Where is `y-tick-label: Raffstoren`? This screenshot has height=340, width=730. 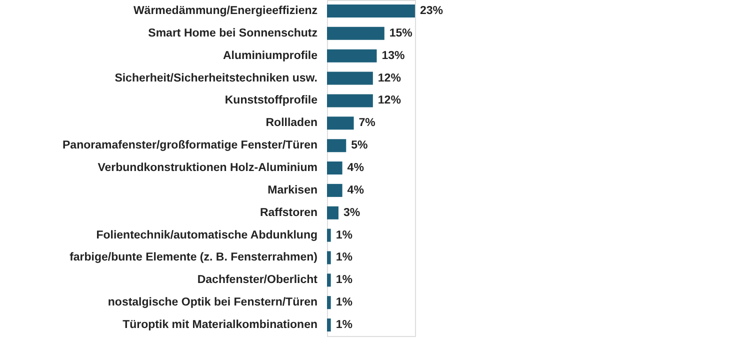 y-tick-label: Raffstoren is located at coordinates (289, 212).